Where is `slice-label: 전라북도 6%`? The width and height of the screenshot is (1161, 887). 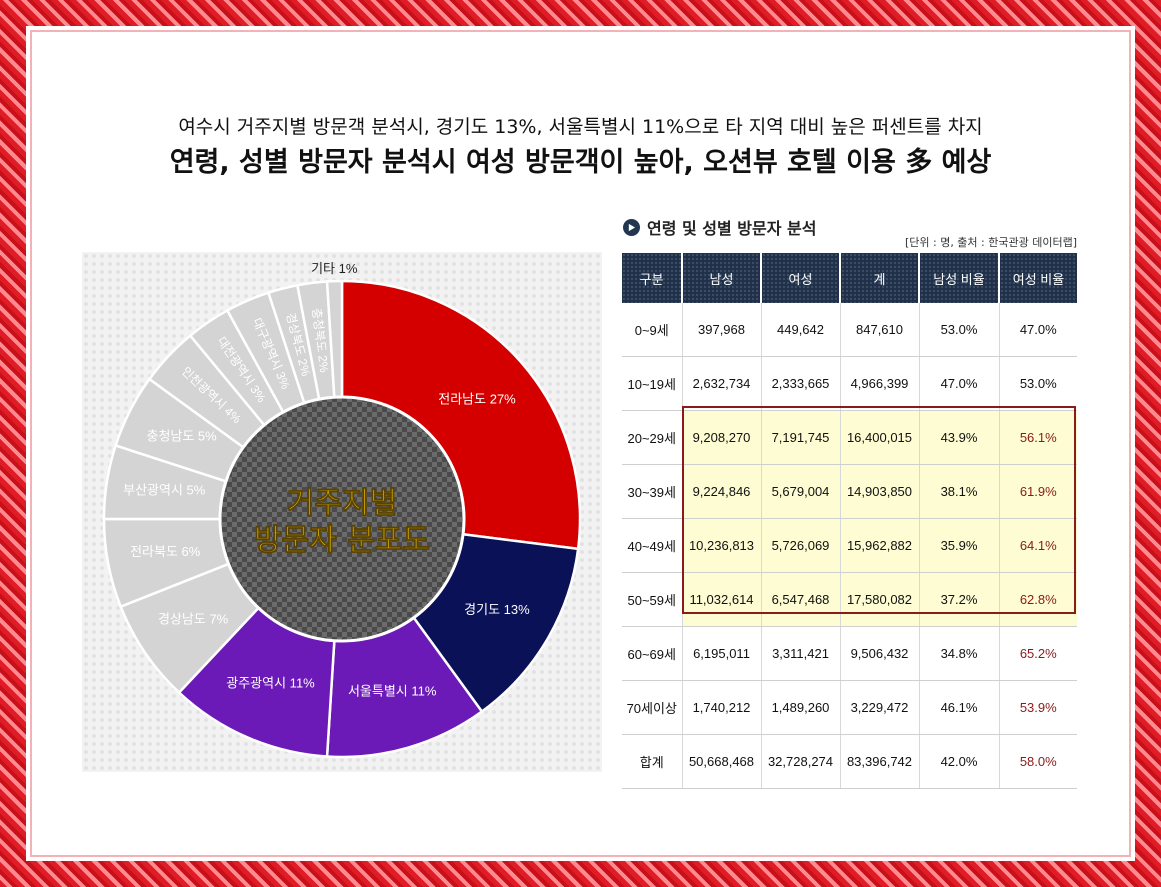 slice-label: 전라북도 6% is located at coordinates (165, 551).